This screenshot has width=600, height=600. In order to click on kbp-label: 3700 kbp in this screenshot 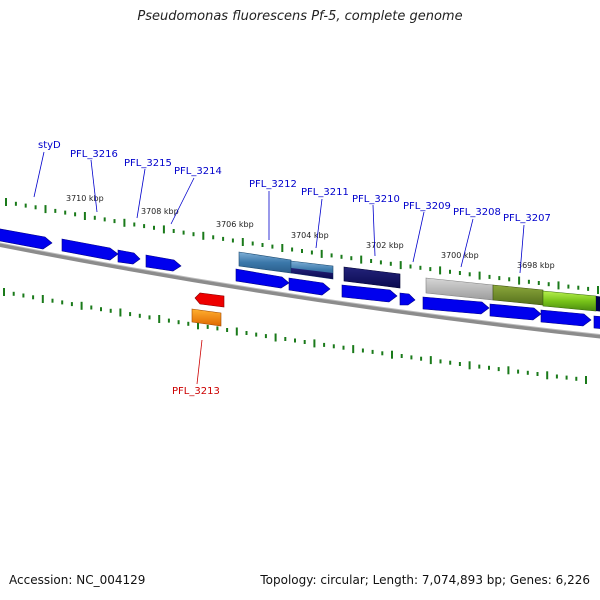, I will do `click(460, 255)`.